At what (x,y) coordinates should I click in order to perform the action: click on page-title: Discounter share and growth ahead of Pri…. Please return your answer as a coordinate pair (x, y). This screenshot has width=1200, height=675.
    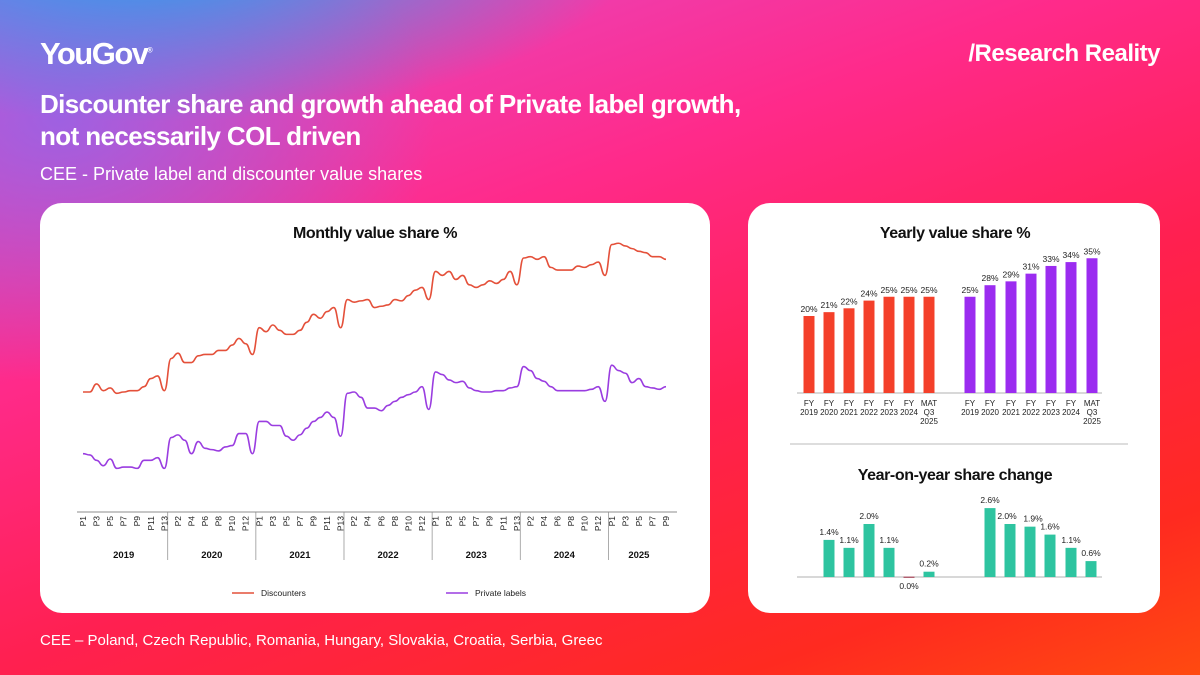
    Looking at the image, I should click on (390, 120).